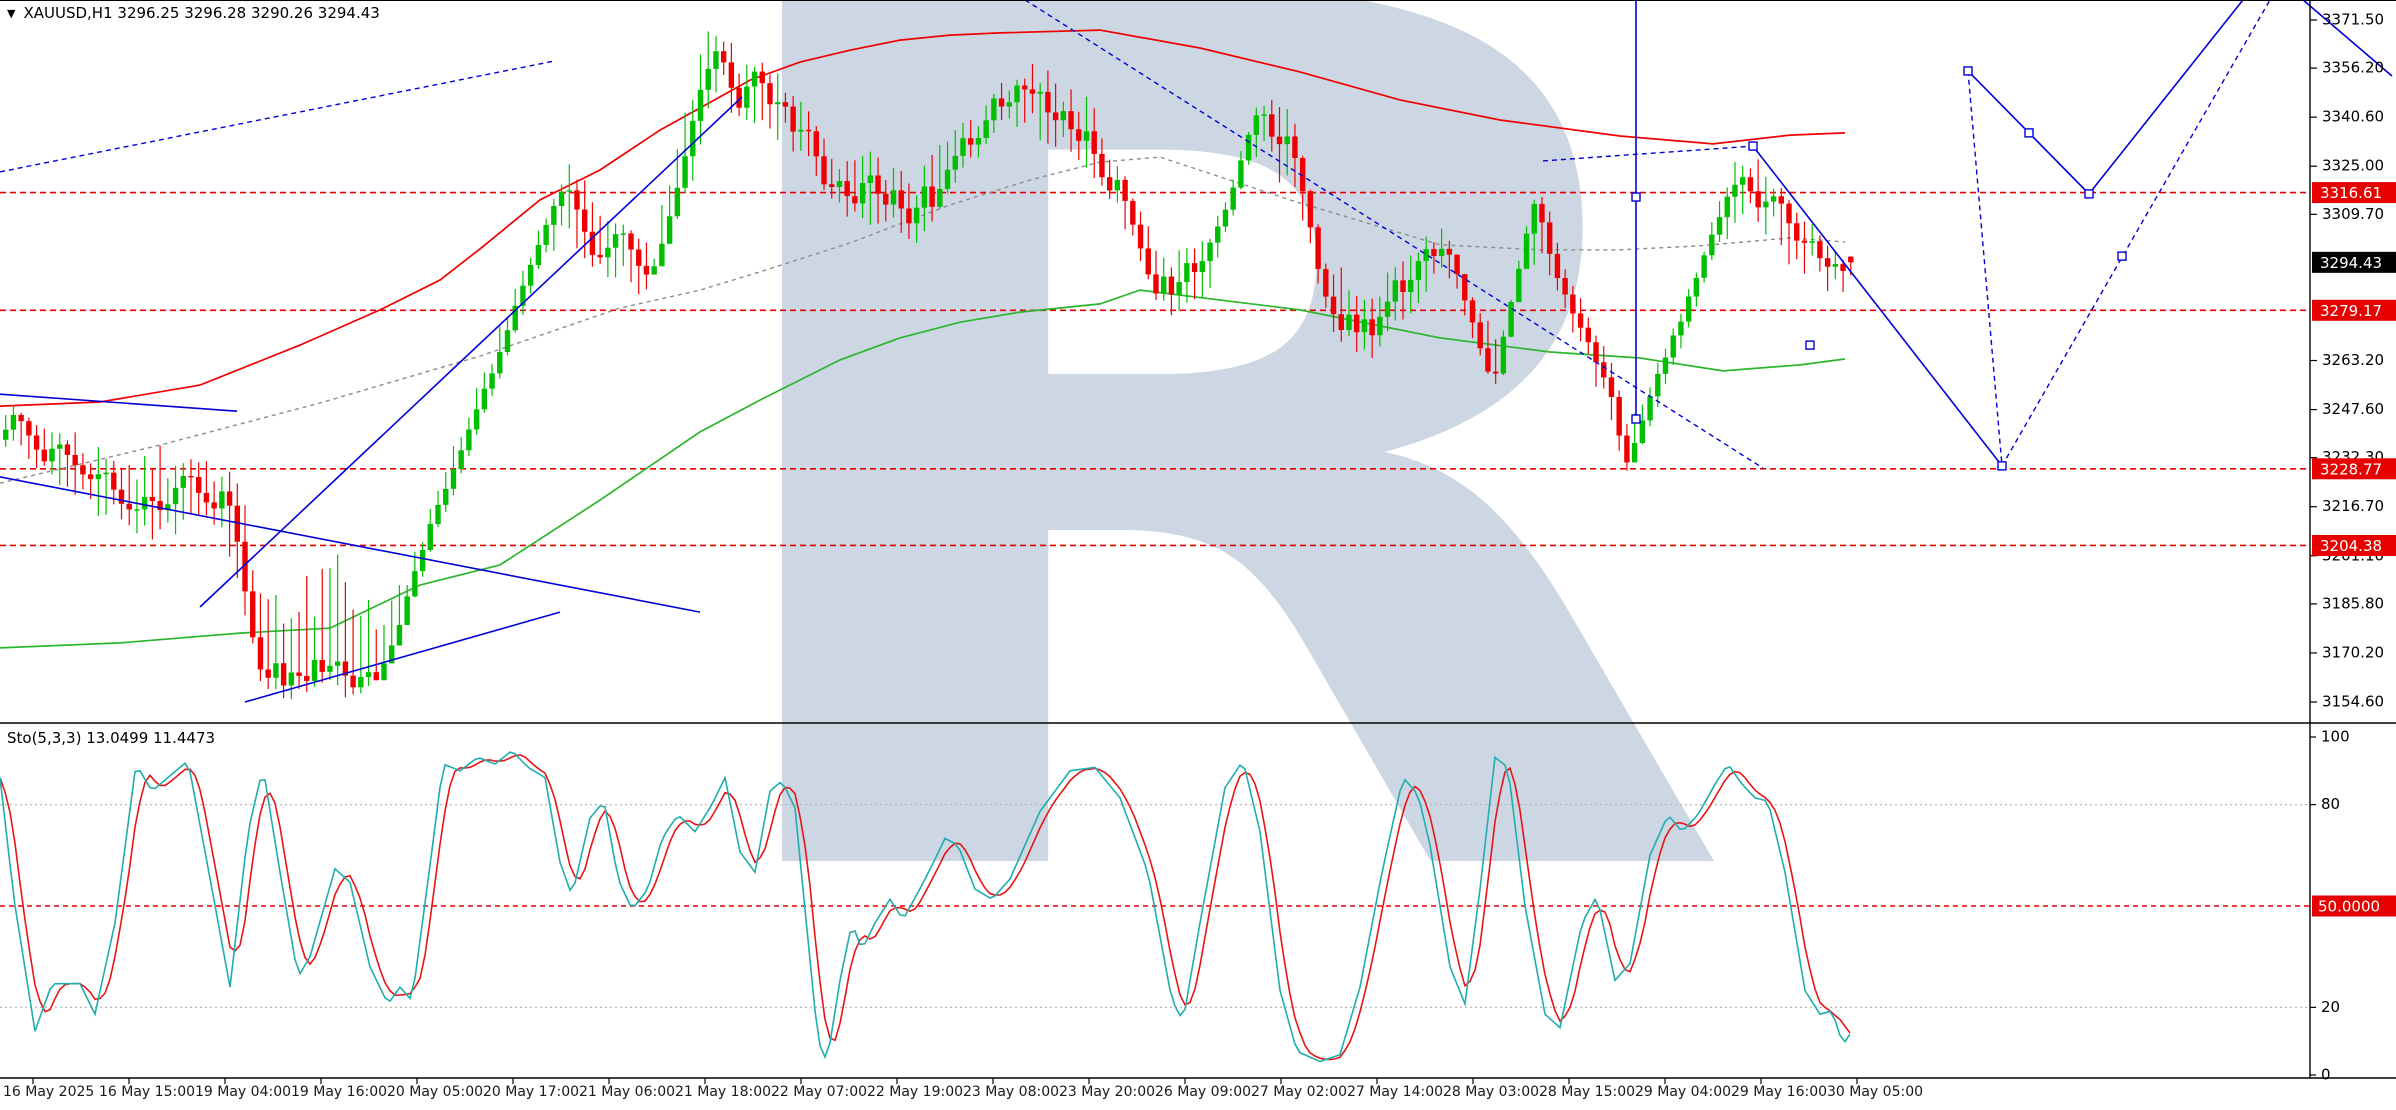 This screenshot has height=1110, width=2396. Describe the element at coordinates (1683, 1092) in the screenshot. I see `date-label: 29 May 04:00` at that location.